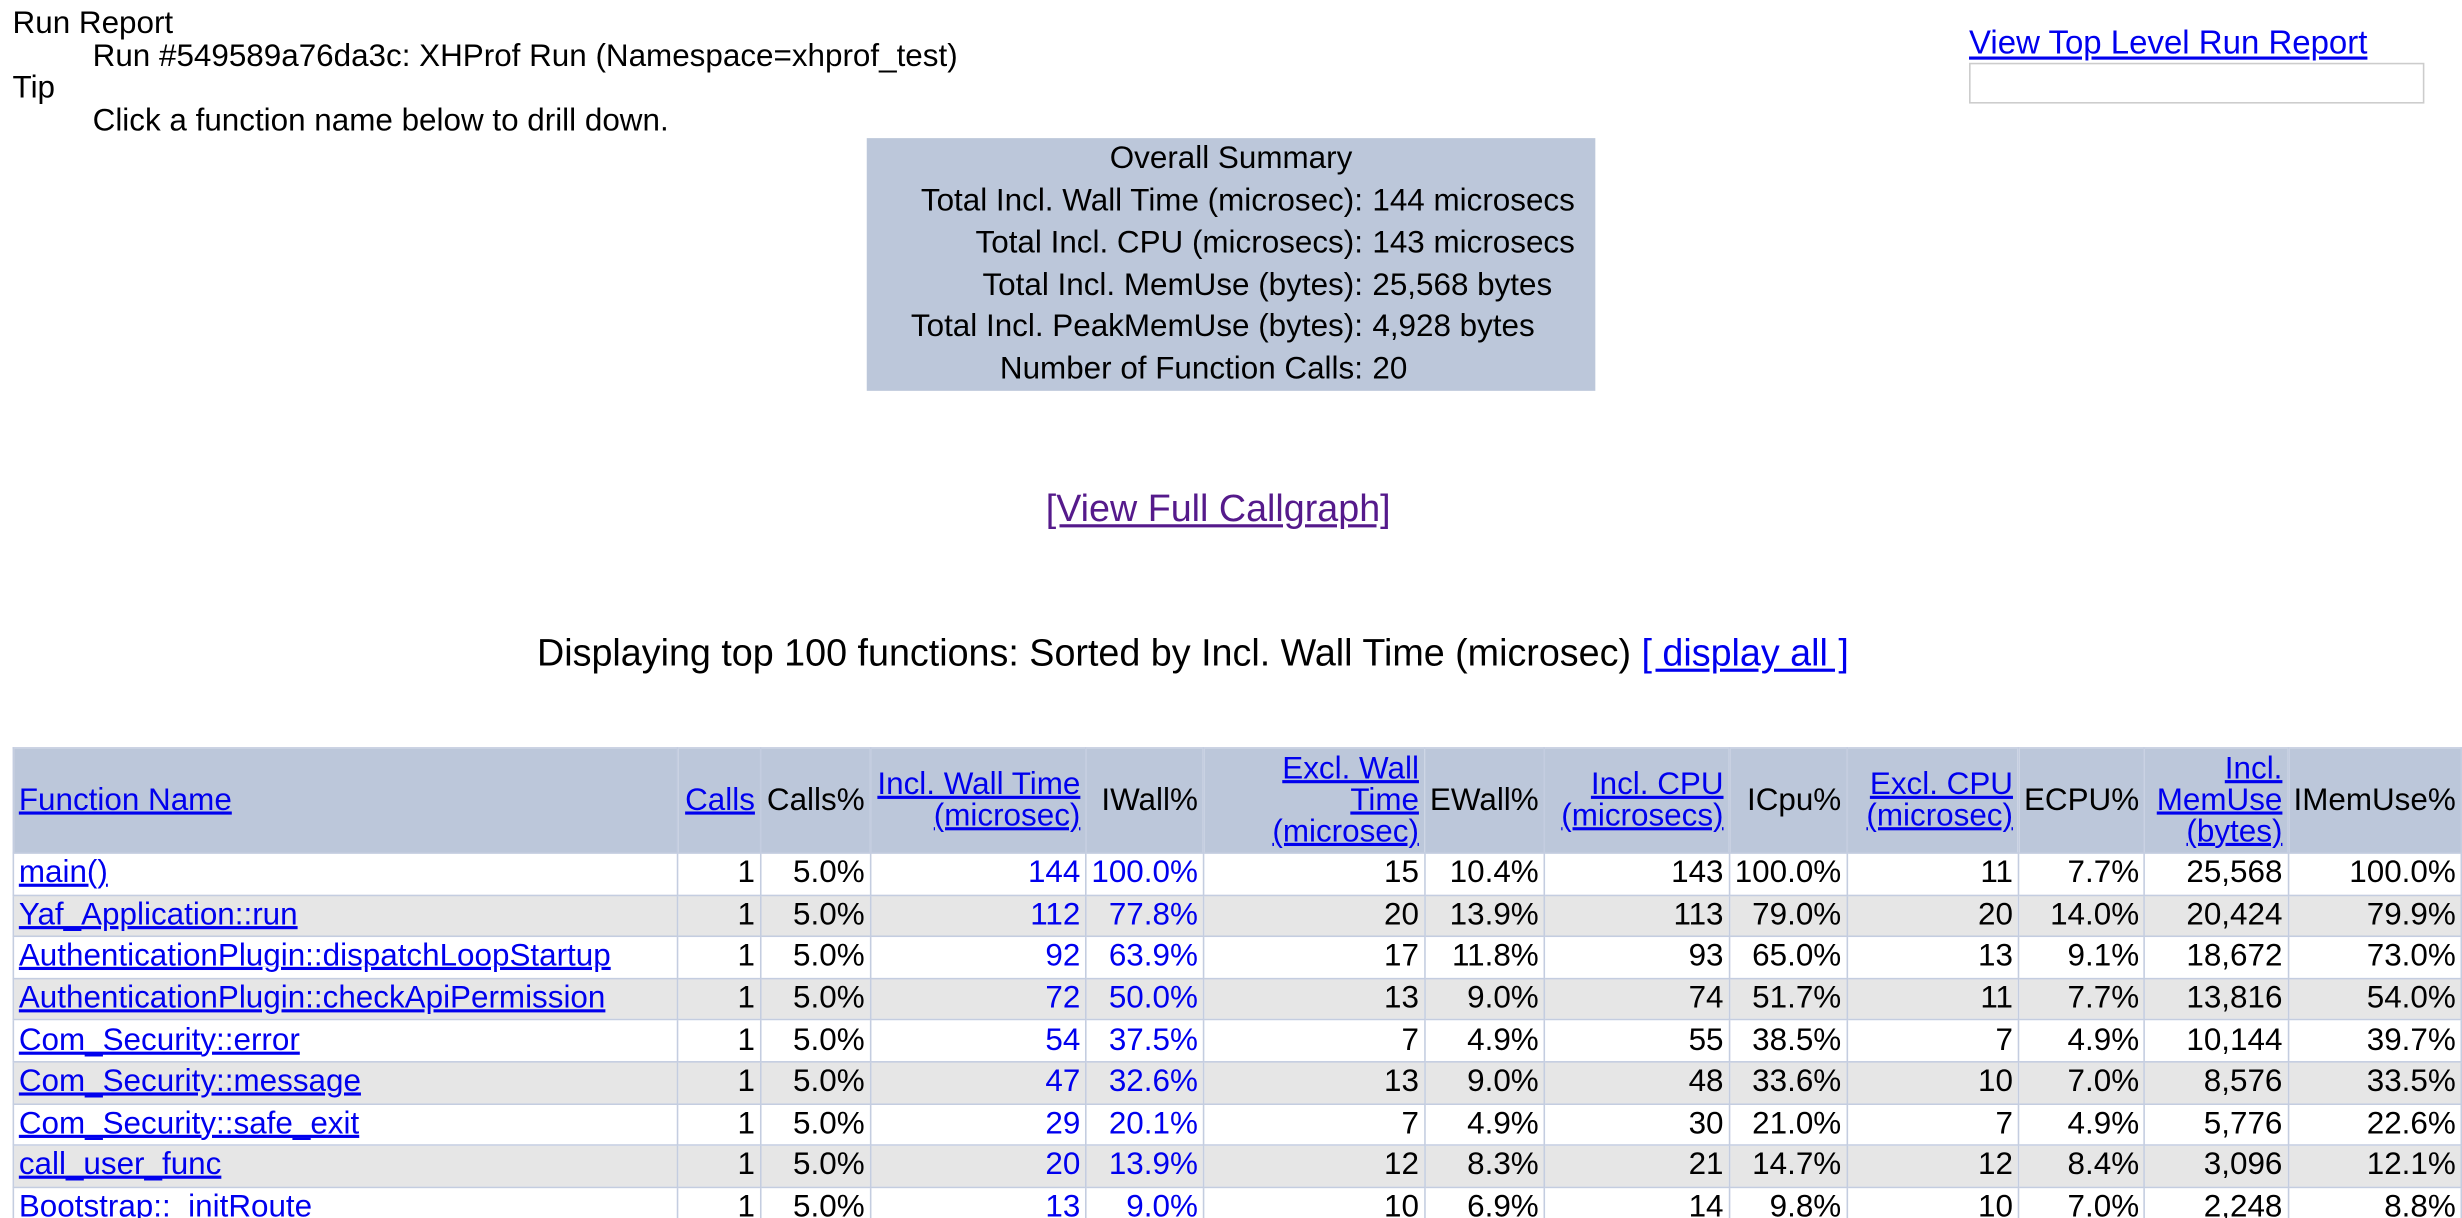 The width and height of the screenshot is (2462, 1218). Describe the element at coordinates (1636, 874) in the screenshot. I see `metric-cell: 143` at that location.